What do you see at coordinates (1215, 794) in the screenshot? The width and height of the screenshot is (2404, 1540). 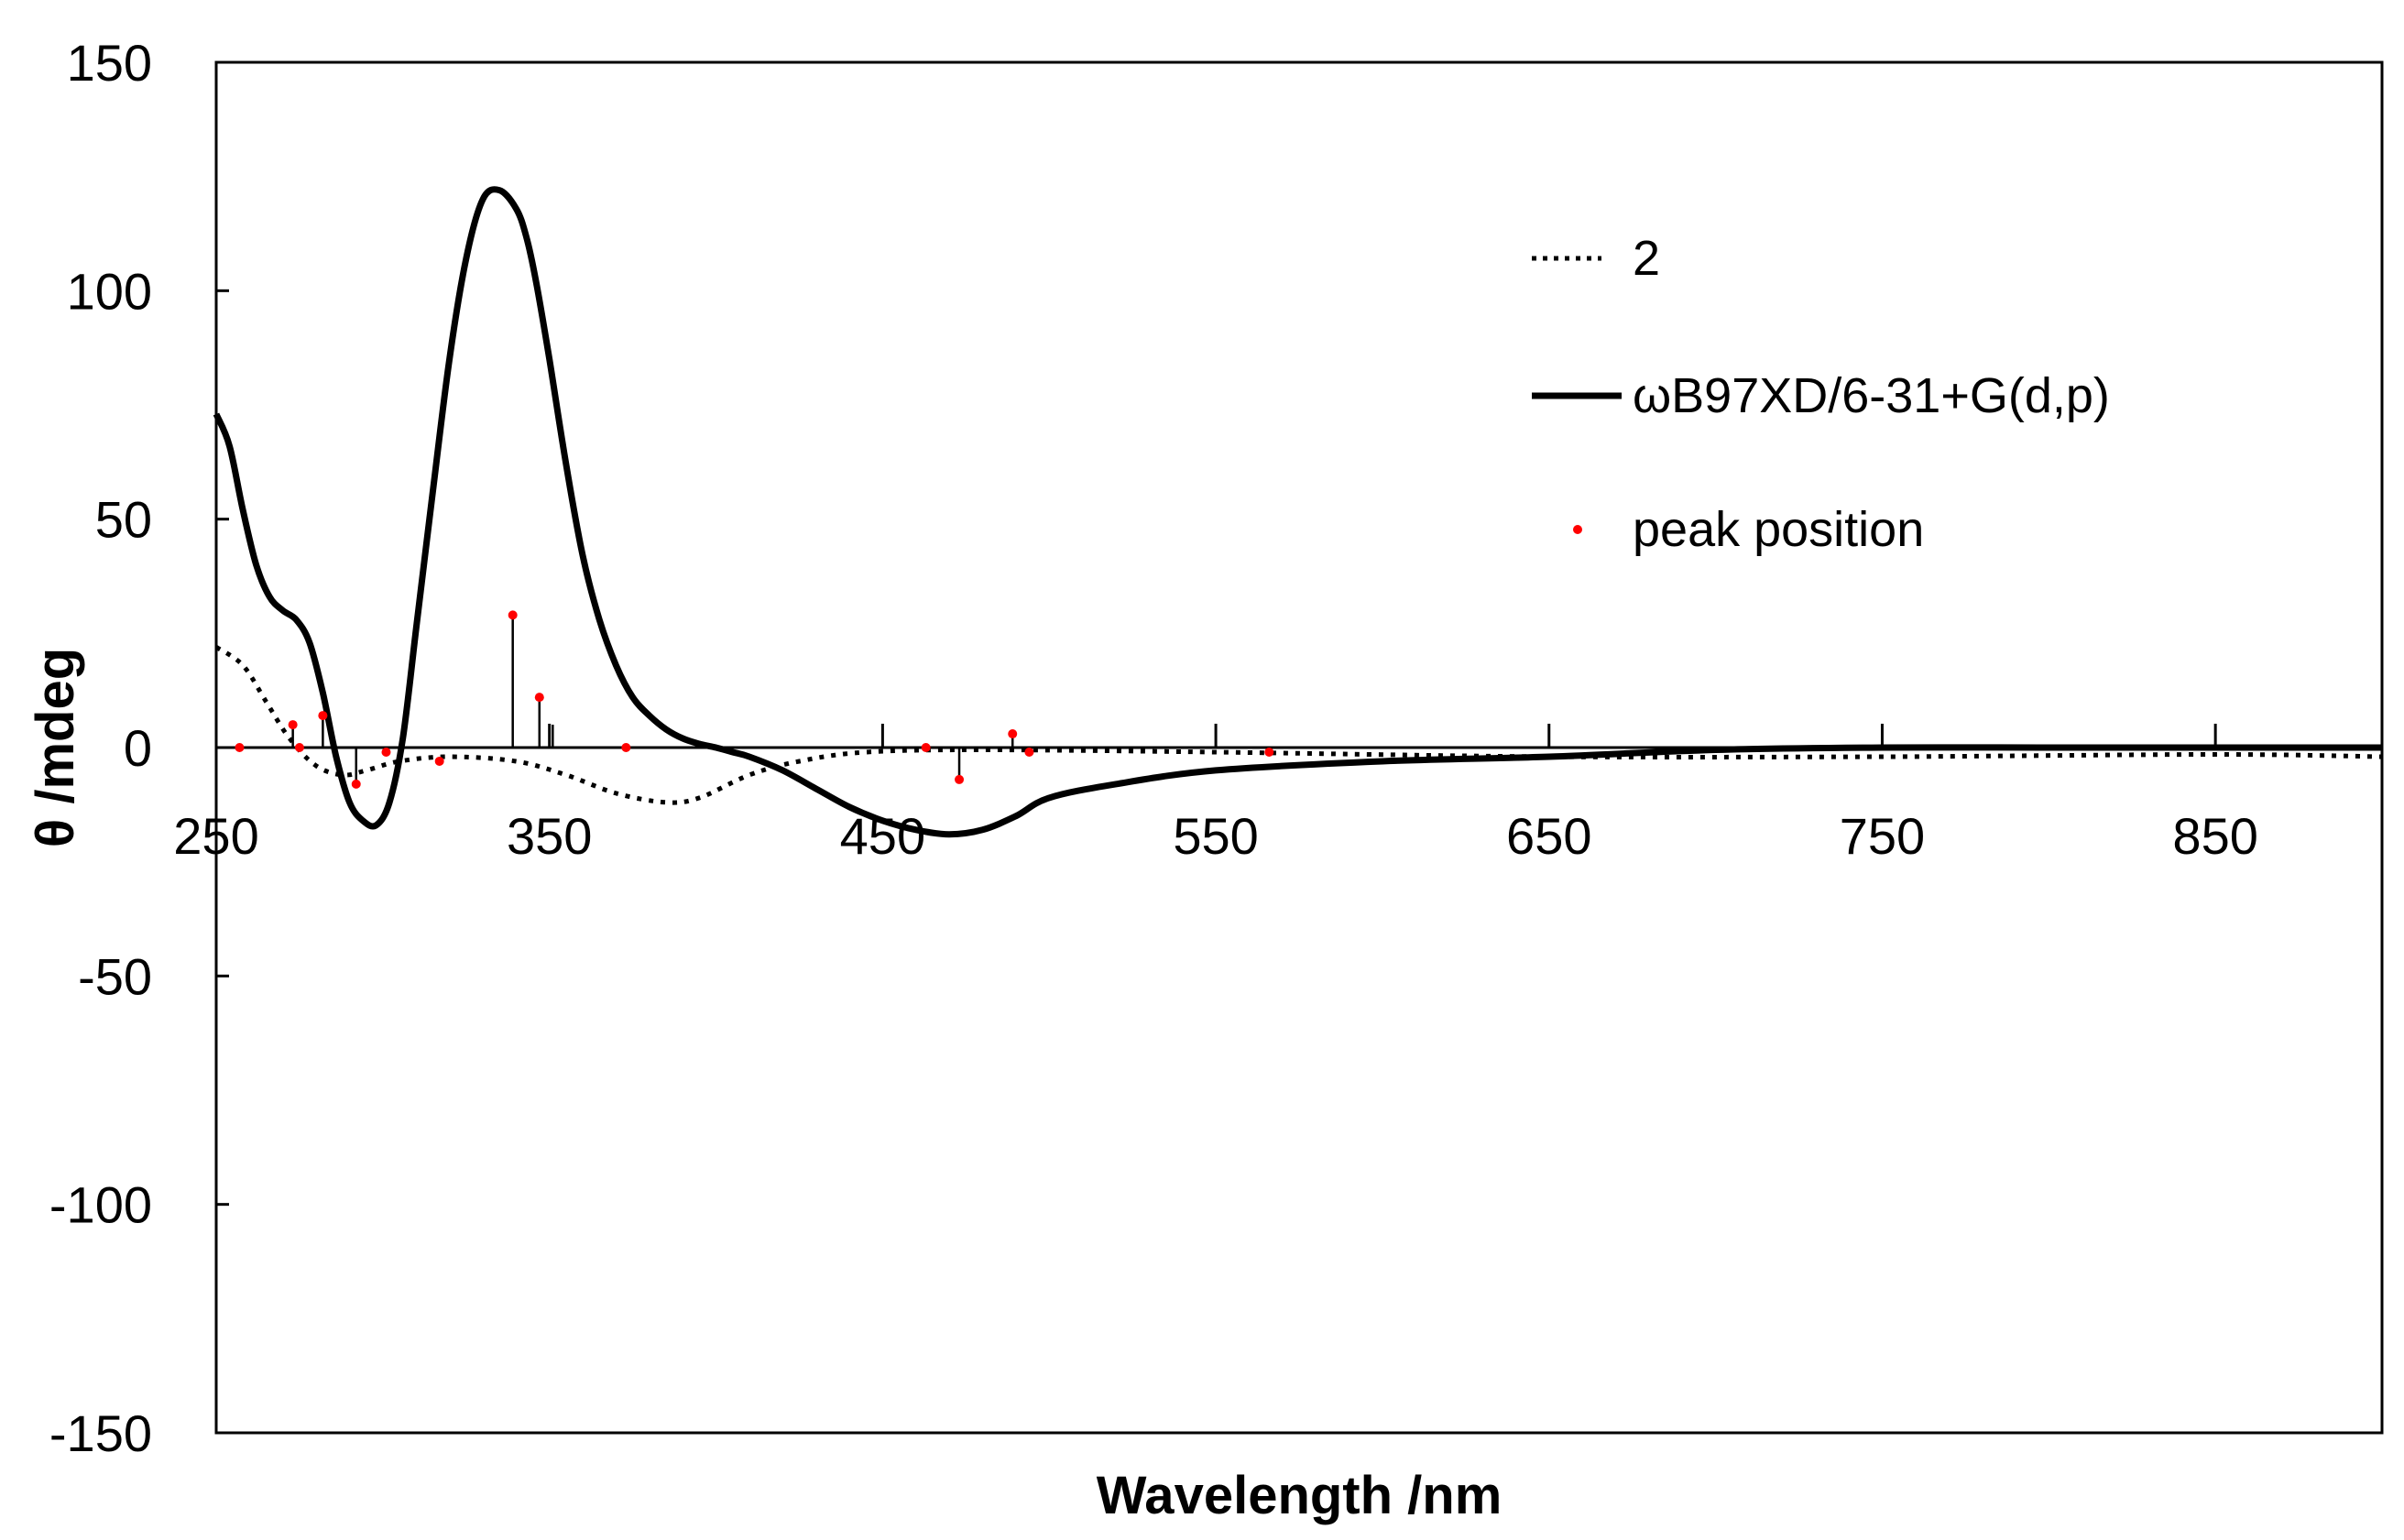 I see `x-axis-ticks: 250 350 450 550 650 750 850` at bounding box center [1215, 794].